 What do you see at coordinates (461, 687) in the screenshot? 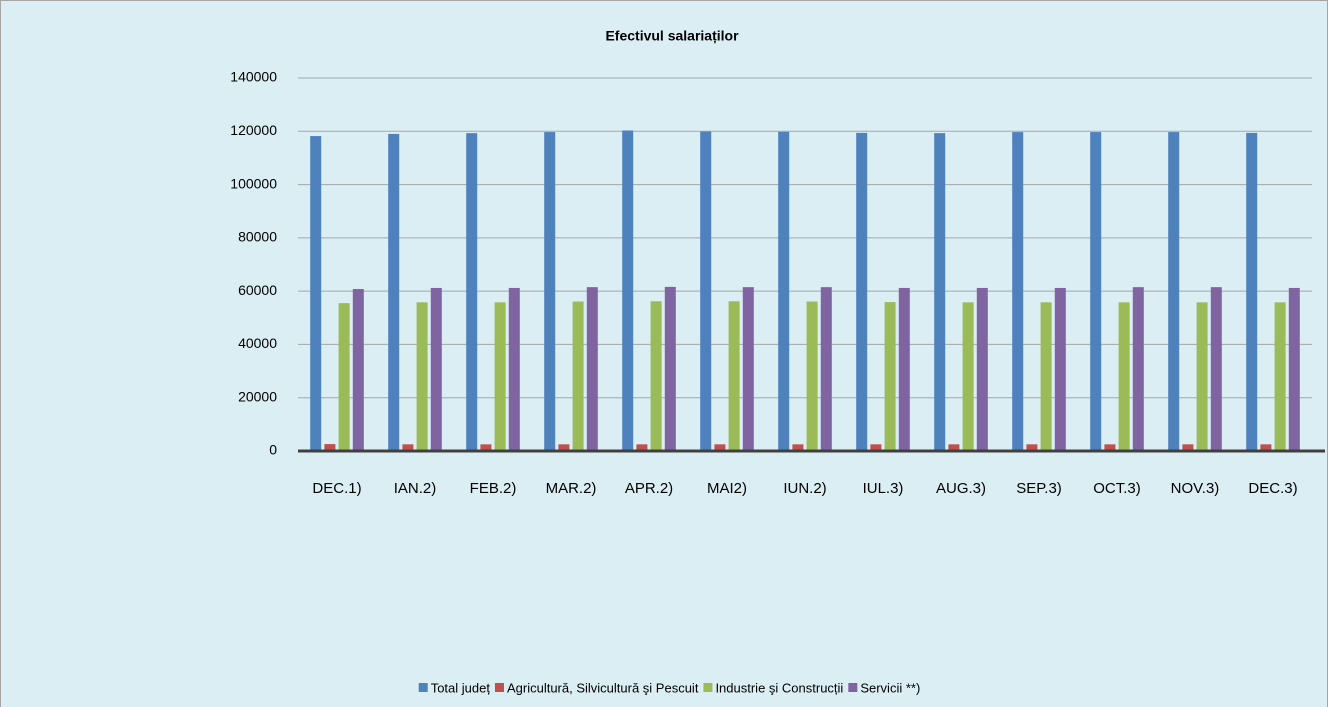
I see `legend-label: Total județ` at bounding box center [461, 687].